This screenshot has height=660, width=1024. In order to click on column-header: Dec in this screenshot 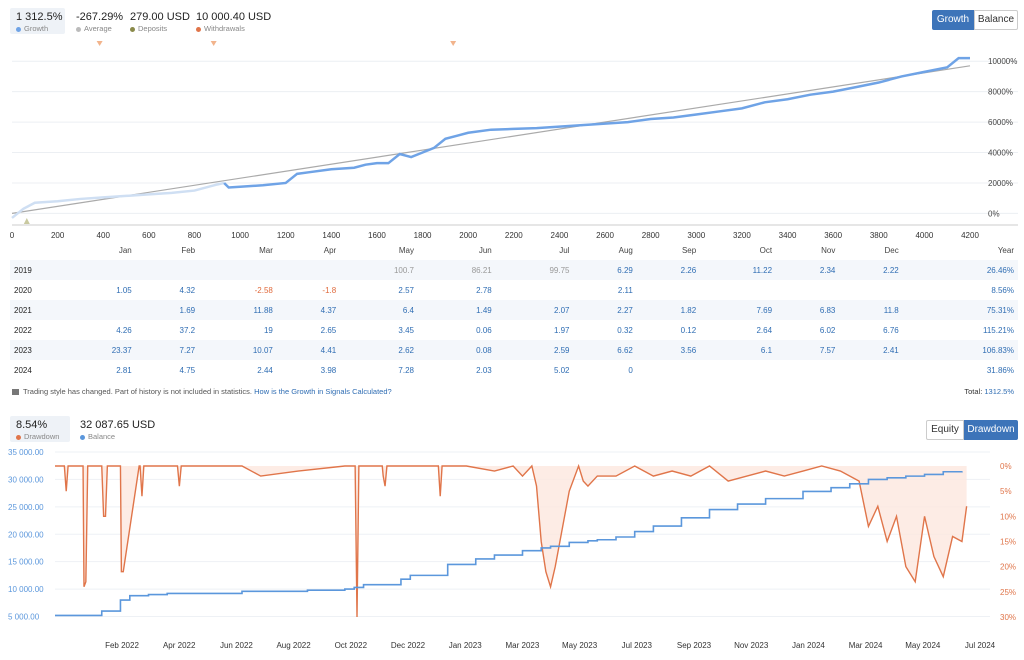, I will do `click(891, 250)`.